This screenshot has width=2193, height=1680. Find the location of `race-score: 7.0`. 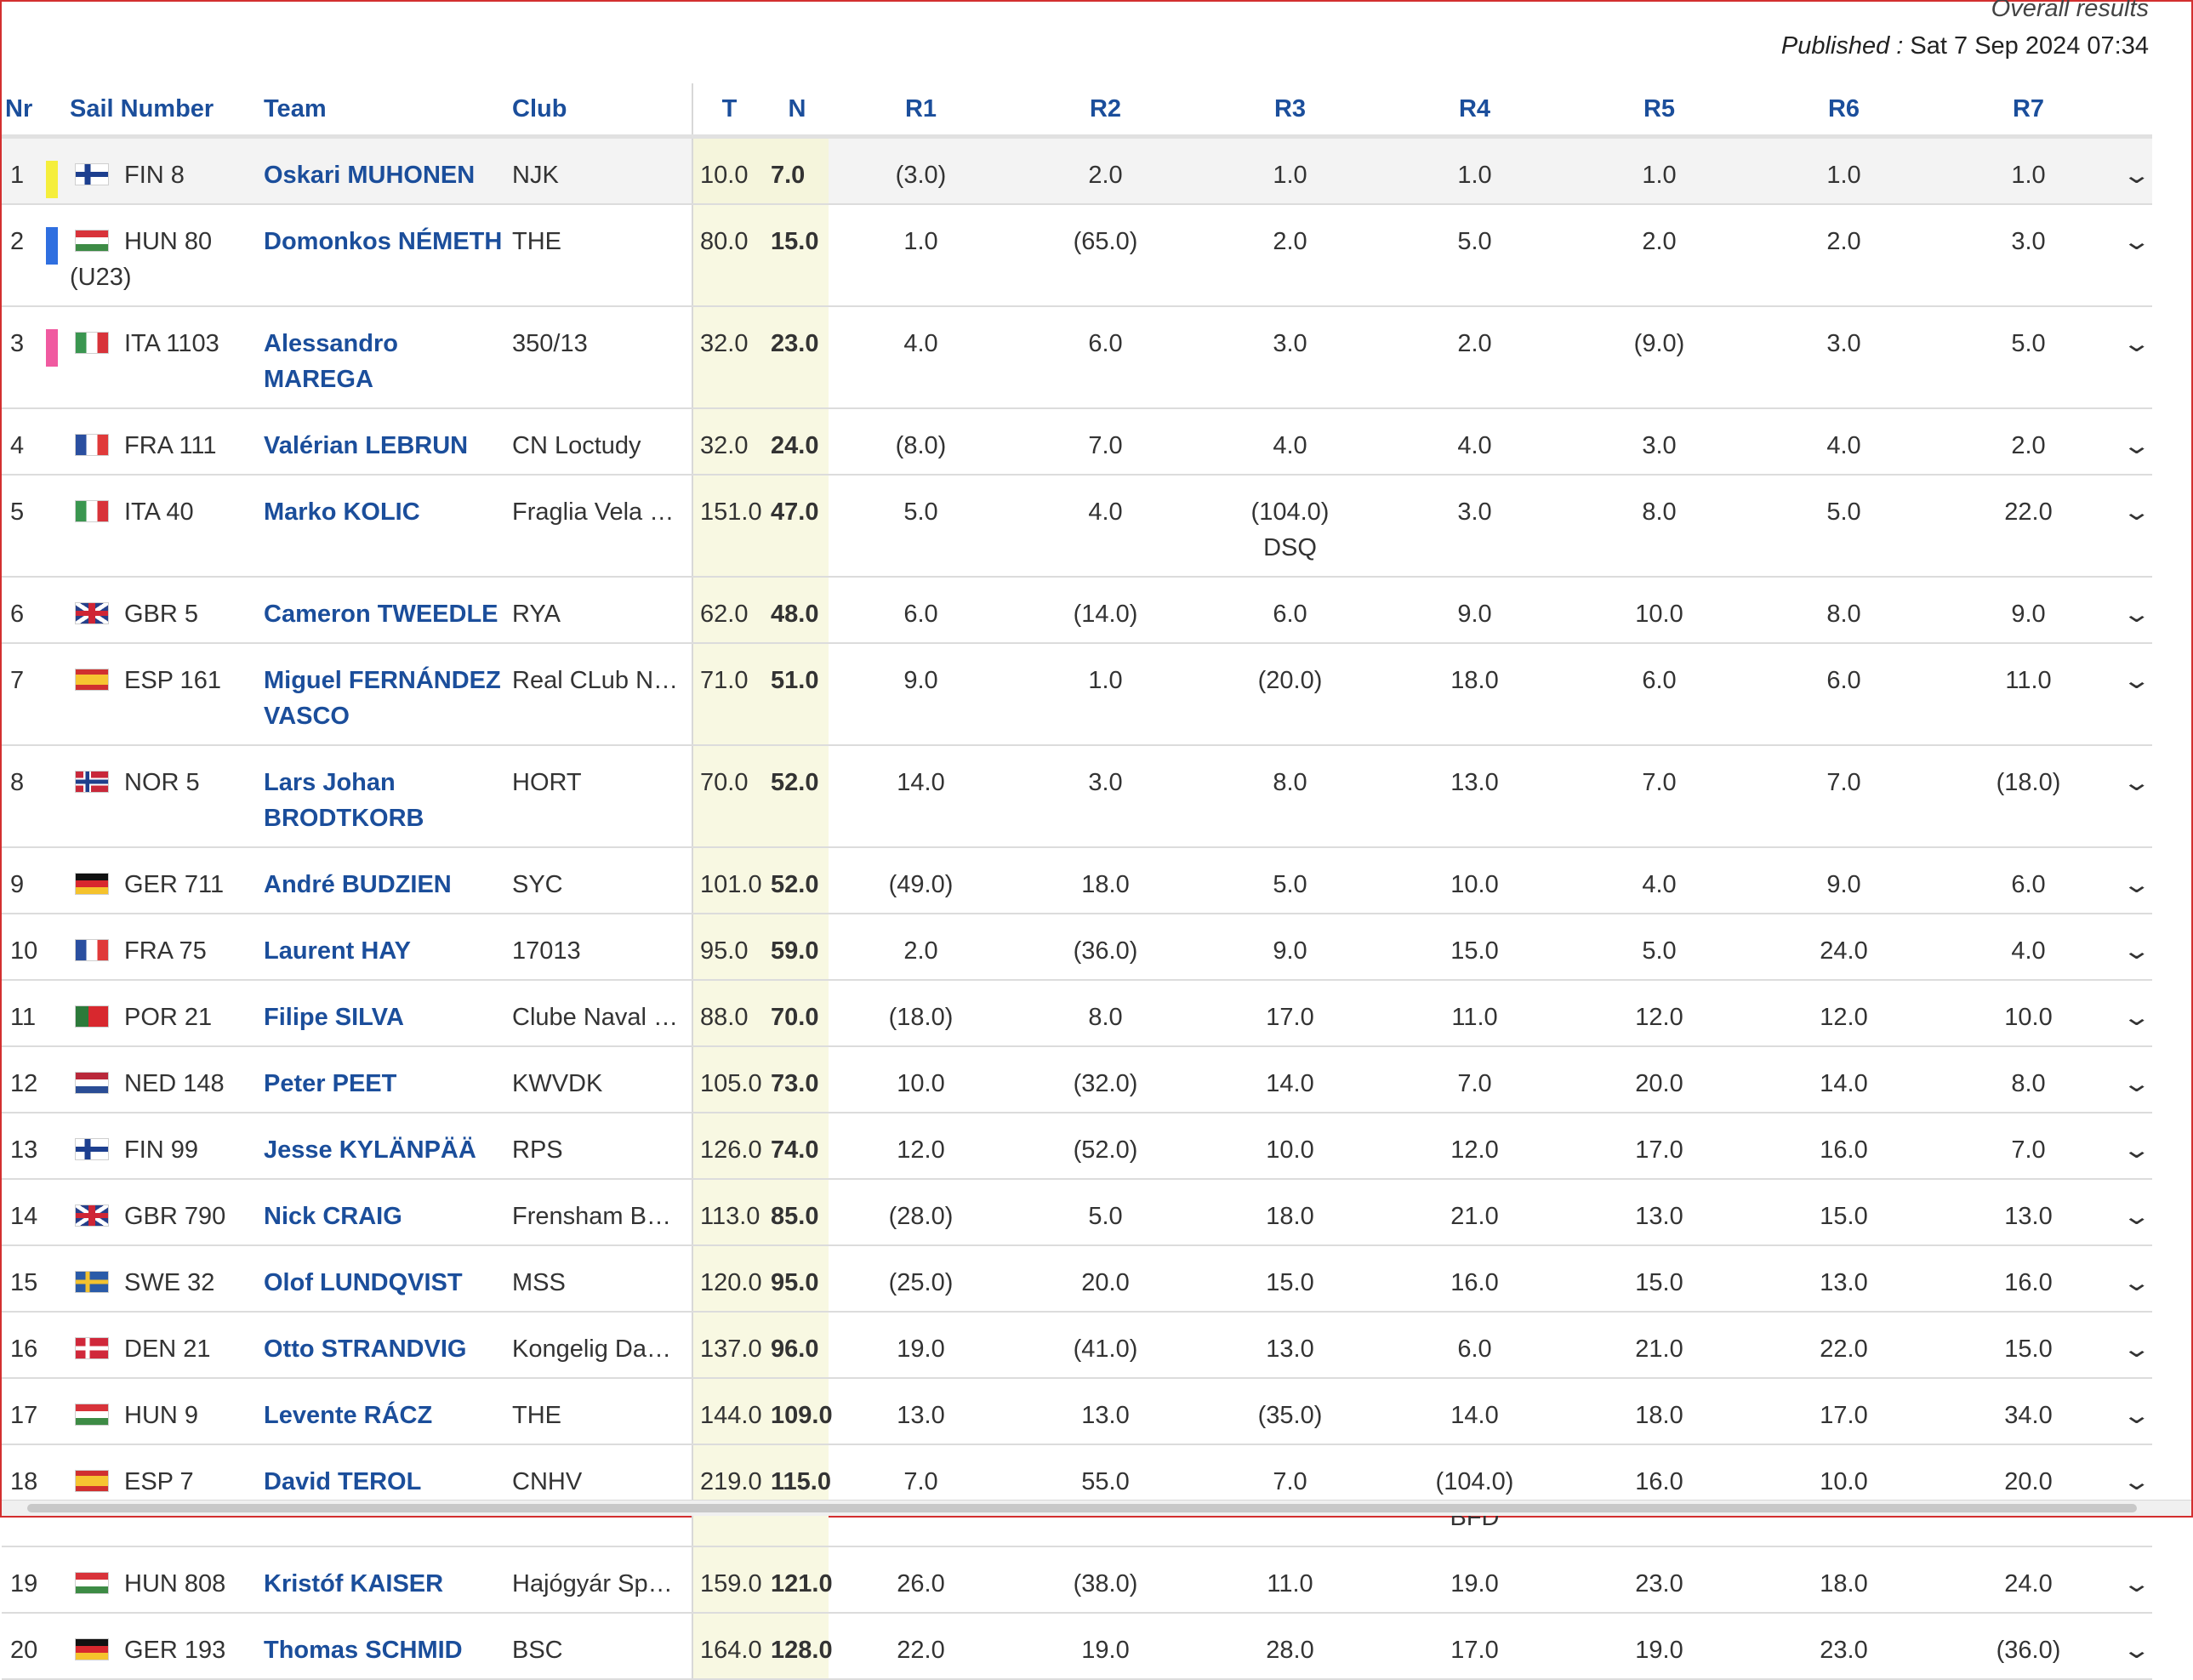

race-score: 7.0 is located at coordinates (1105, 445).